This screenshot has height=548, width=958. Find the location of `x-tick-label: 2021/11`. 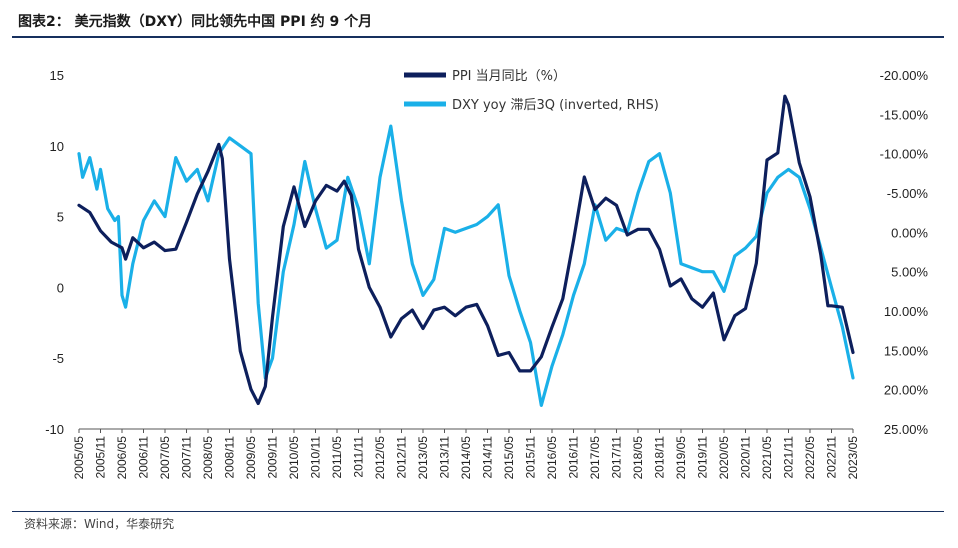

x-tick-label: 2021/11 is located at coordinates (789, 457).